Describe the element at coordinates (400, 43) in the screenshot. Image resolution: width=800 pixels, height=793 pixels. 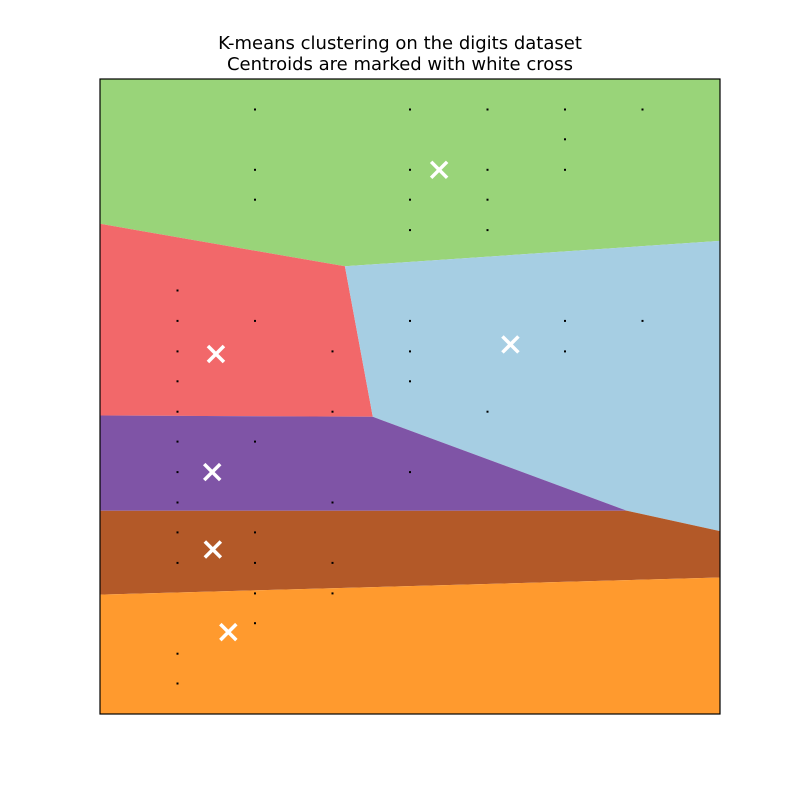
I see `chart-title: K-means clustering on the digits dataset` at that location.